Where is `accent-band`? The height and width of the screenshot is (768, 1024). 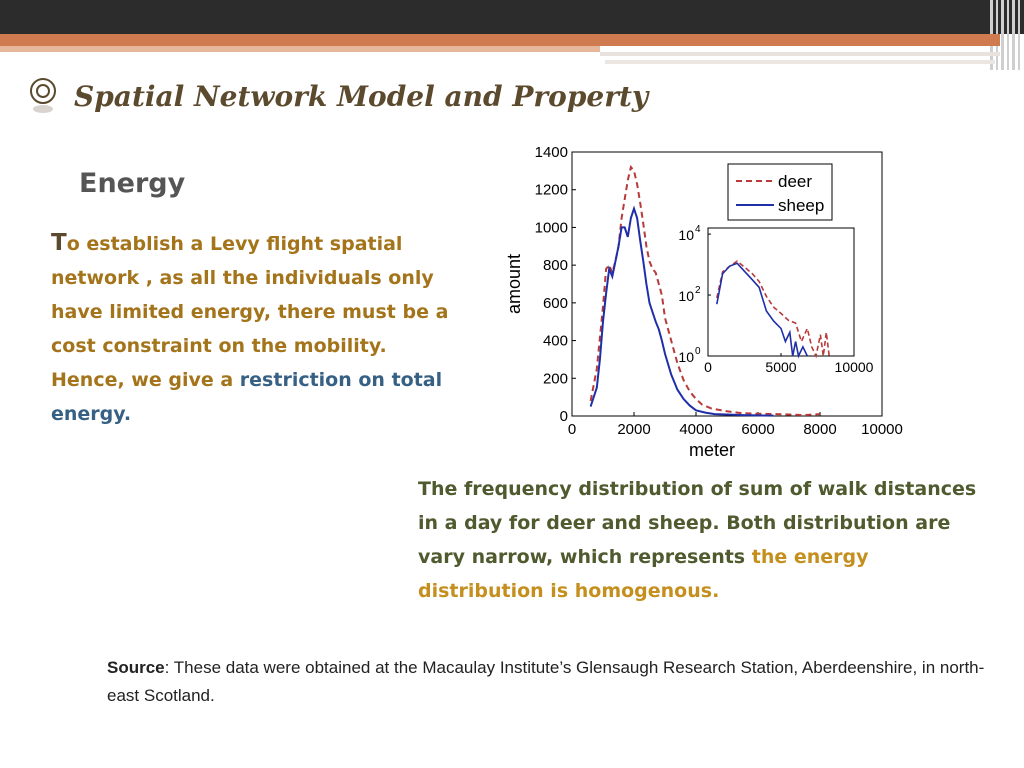 accent-band is located at coordinates (500, 40).